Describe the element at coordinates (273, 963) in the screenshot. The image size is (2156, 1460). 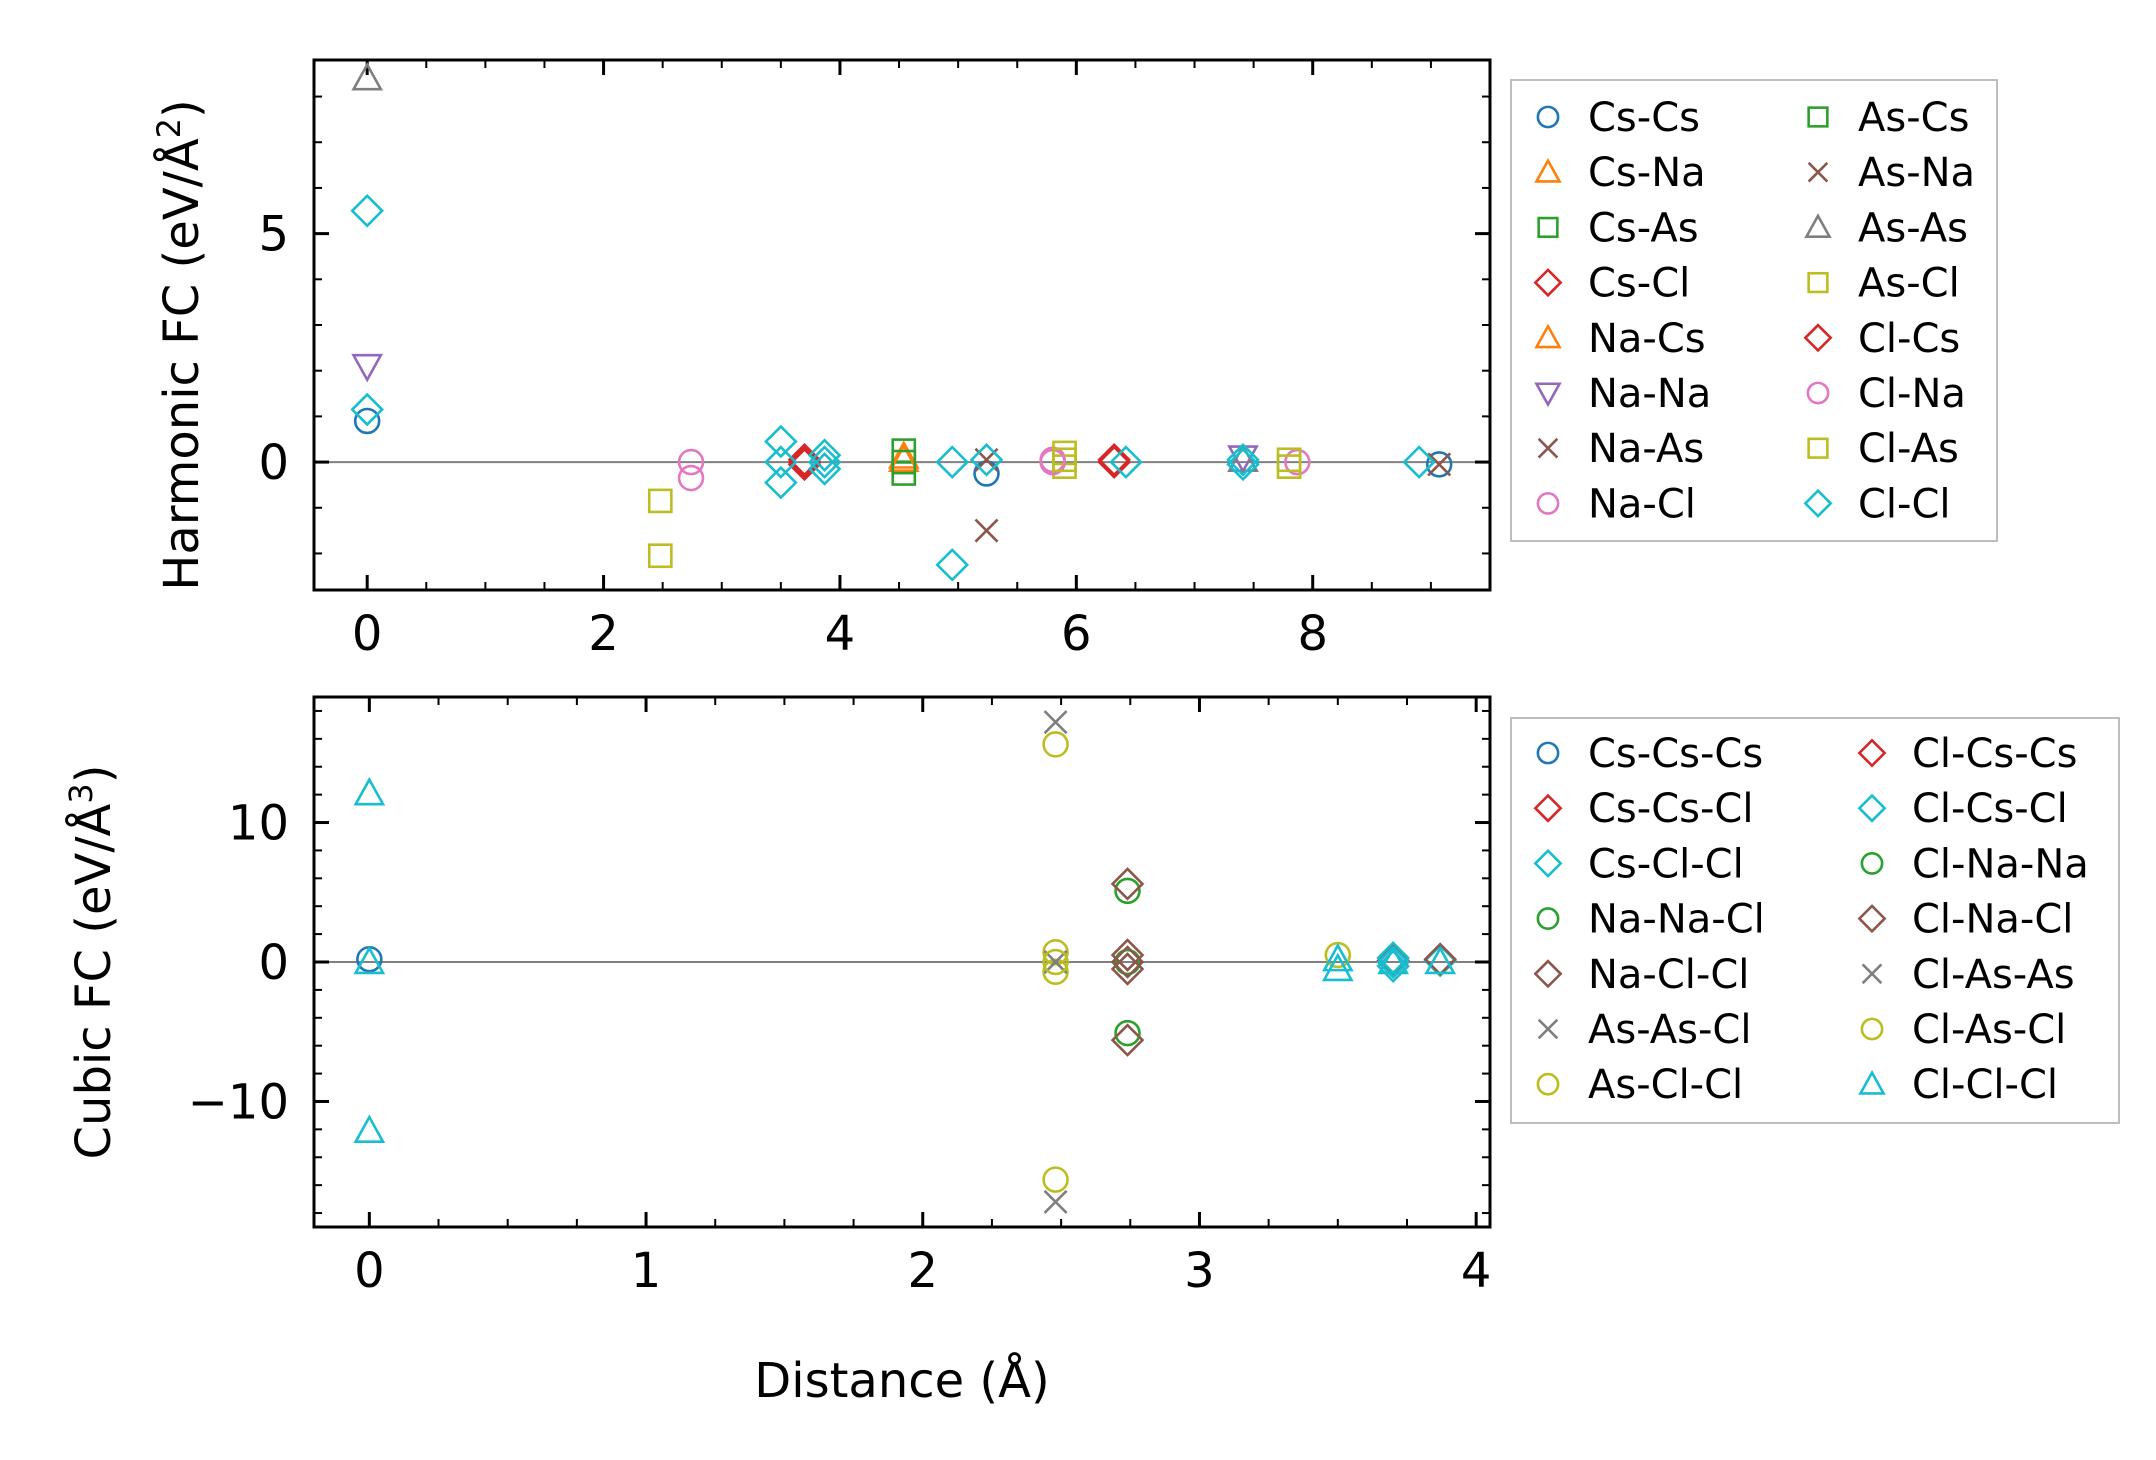
I see `y-tick-label: 0` at that location.